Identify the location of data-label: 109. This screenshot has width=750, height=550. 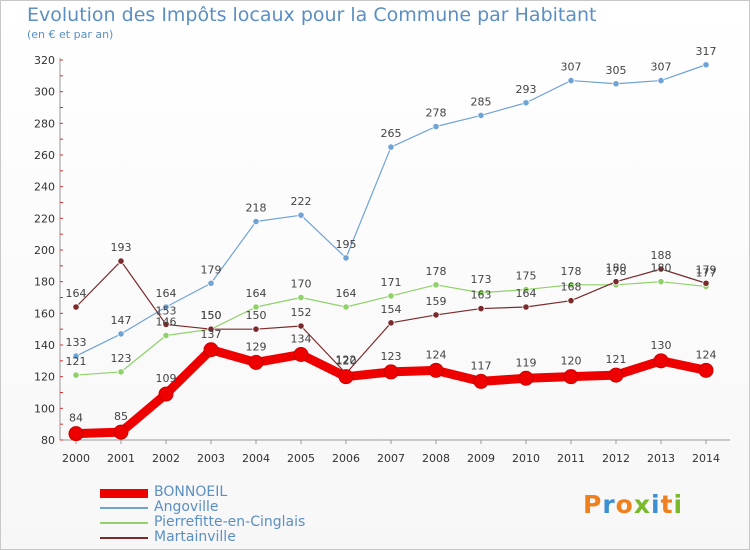
(166, 378).